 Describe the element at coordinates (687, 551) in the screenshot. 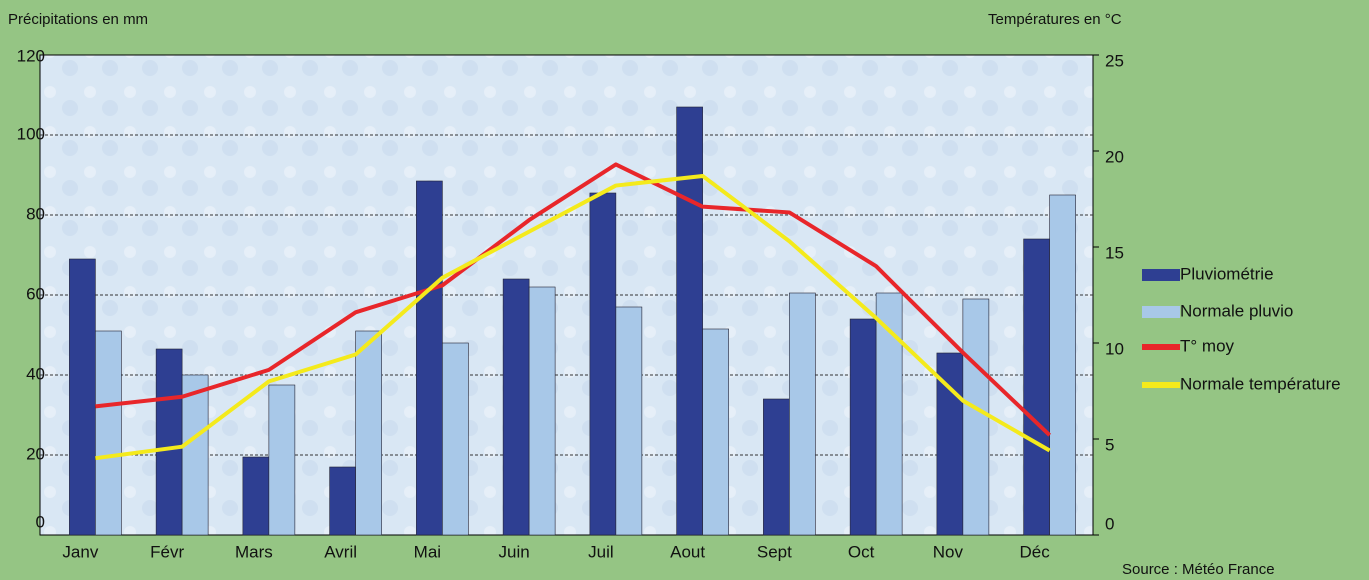

I see `x-tick-label: Aout` at that location.